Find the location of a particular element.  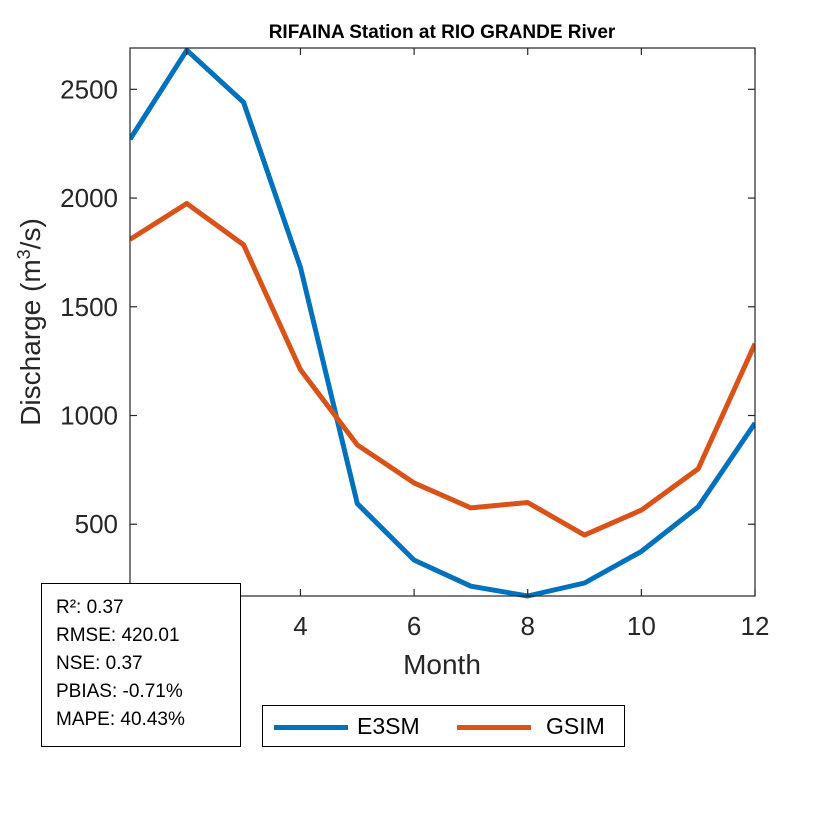

chart-title: RIFAINA Station at RIO GRANDE River is located at coordinates (442, 32).